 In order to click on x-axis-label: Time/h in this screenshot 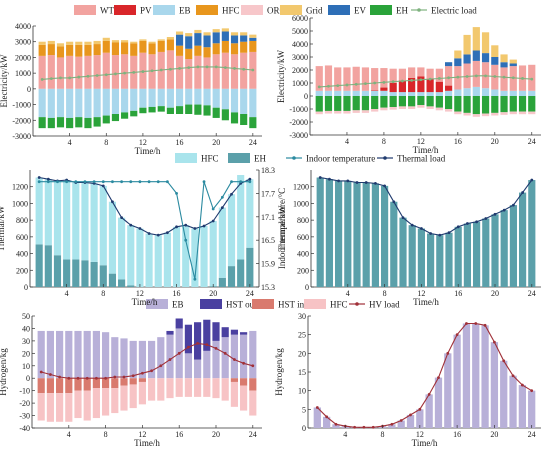, I will do `click(145, 302)`.